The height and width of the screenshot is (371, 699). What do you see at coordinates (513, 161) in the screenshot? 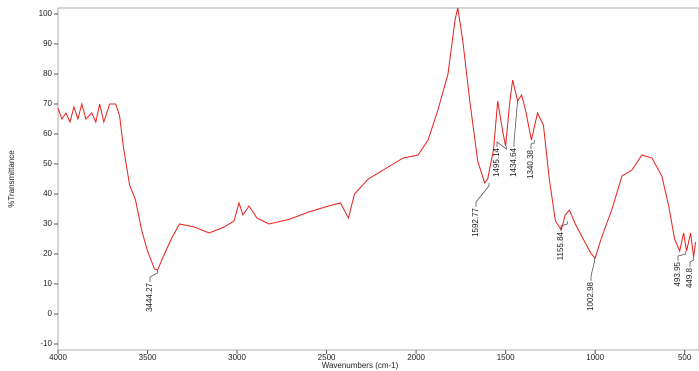
I see `peak-label: 1434.64` at bounding box center [513, 161].